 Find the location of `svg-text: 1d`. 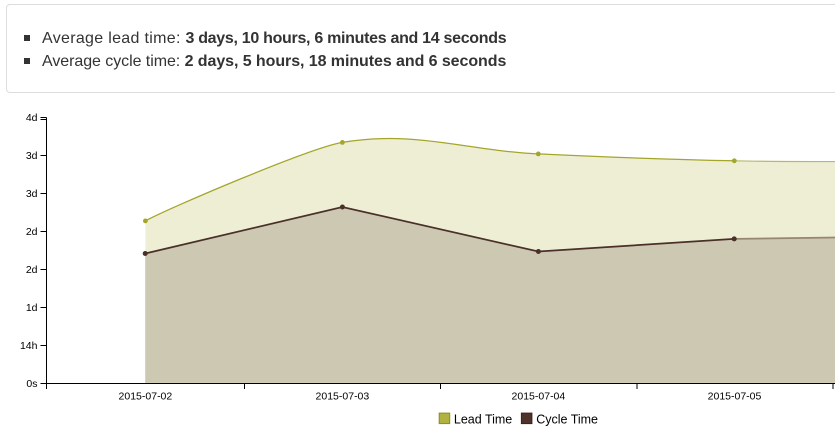

svg-text: 1d is located at coordinates (32, 308).